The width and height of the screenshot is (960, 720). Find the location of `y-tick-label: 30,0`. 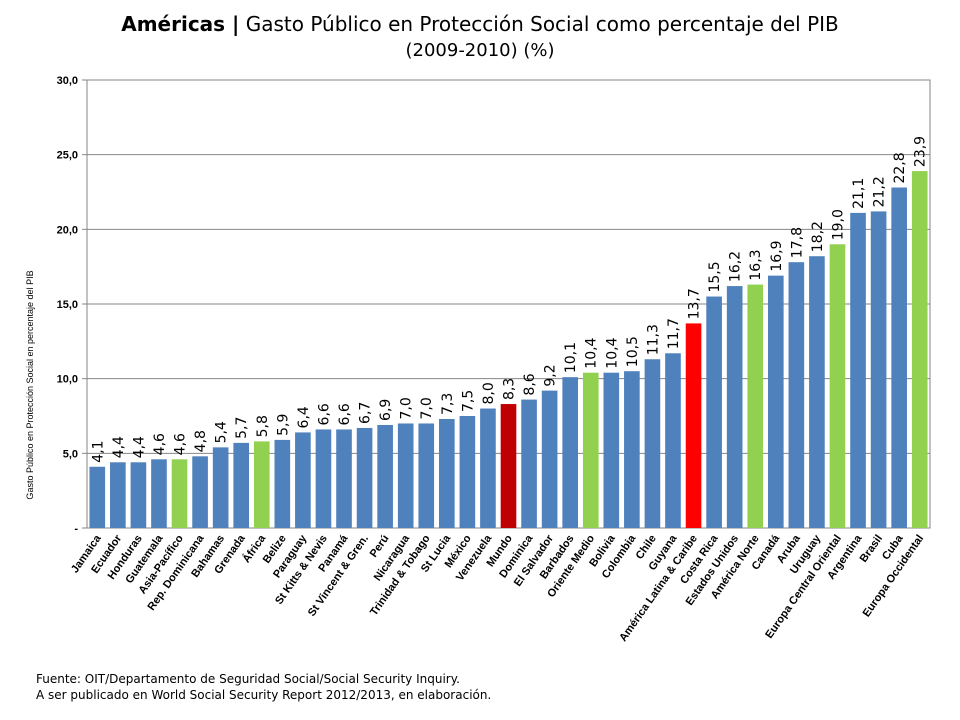

y-tick-label: 30,0 is located at coordinates (67, 81).